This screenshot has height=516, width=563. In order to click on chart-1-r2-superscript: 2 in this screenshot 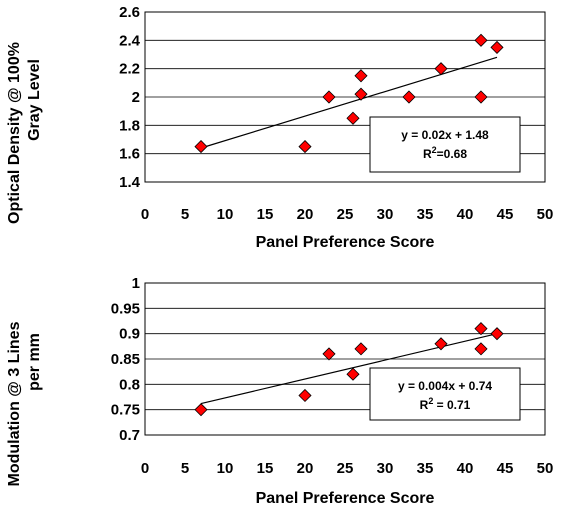, I will do `click(434, 150)`.